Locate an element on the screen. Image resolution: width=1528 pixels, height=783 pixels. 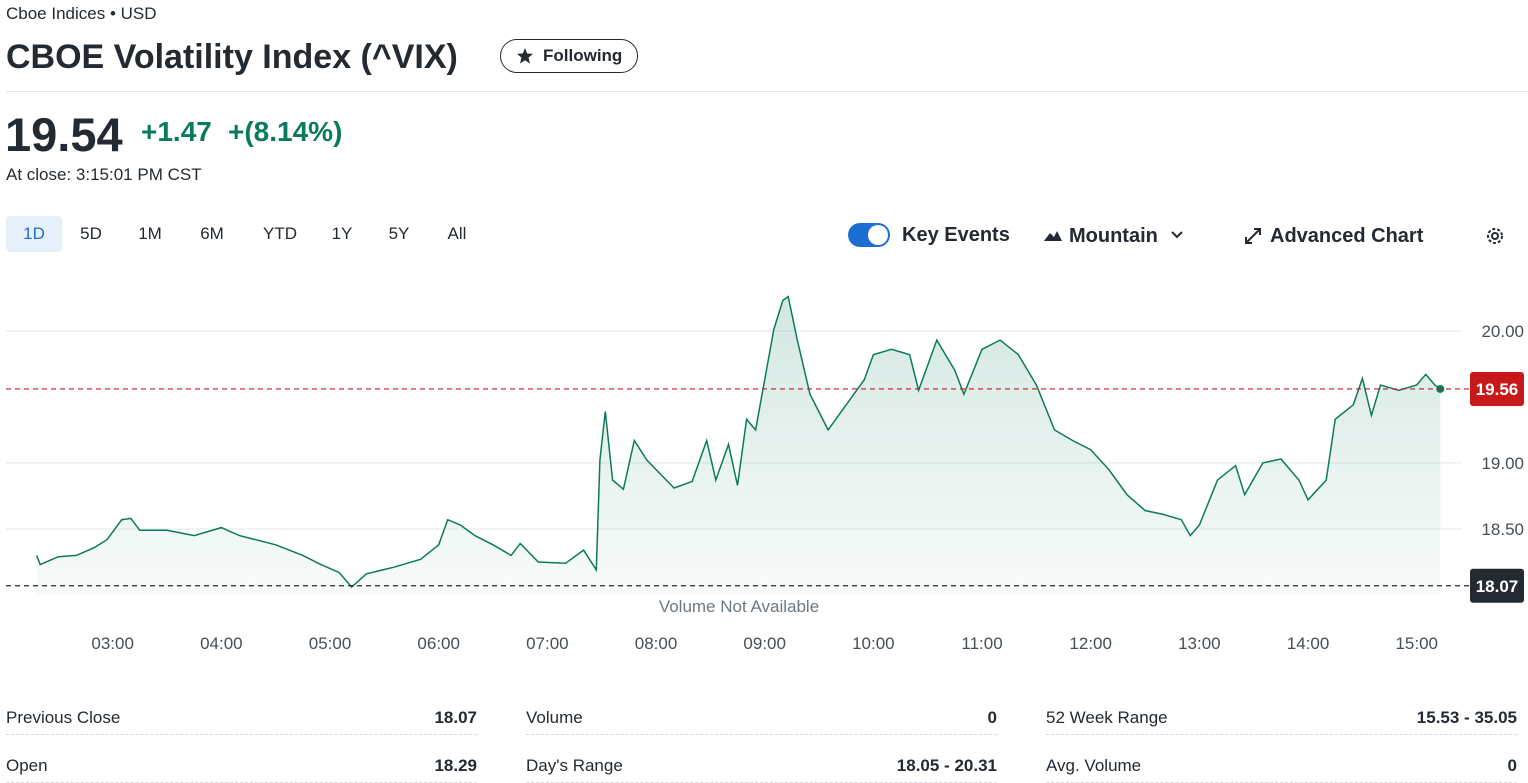
stat-row: 52 Week Range 15.53 - 35.05 is located at coordinates (1281, 717).